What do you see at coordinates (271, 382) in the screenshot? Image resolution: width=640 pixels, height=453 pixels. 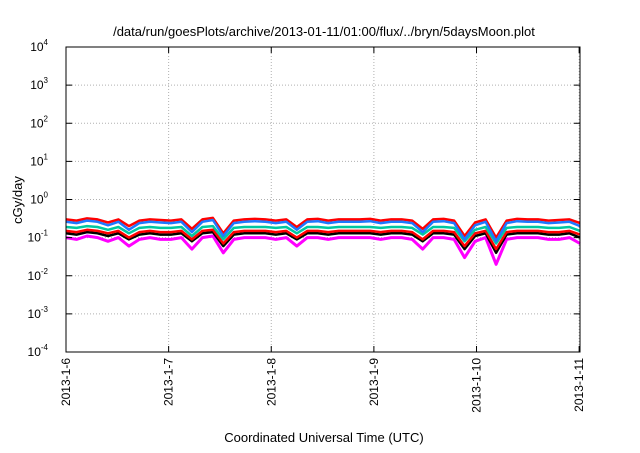 I see `x-tick-label: 2013-1-8` at bounding box center [271, 382].